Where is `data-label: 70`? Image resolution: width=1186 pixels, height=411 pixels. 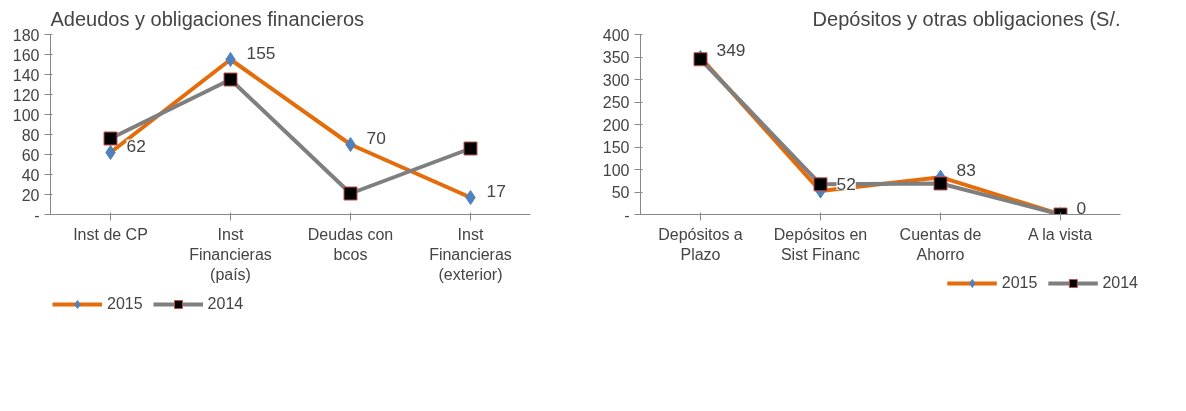
data-label: 70 is located at coordinates (376, 137).